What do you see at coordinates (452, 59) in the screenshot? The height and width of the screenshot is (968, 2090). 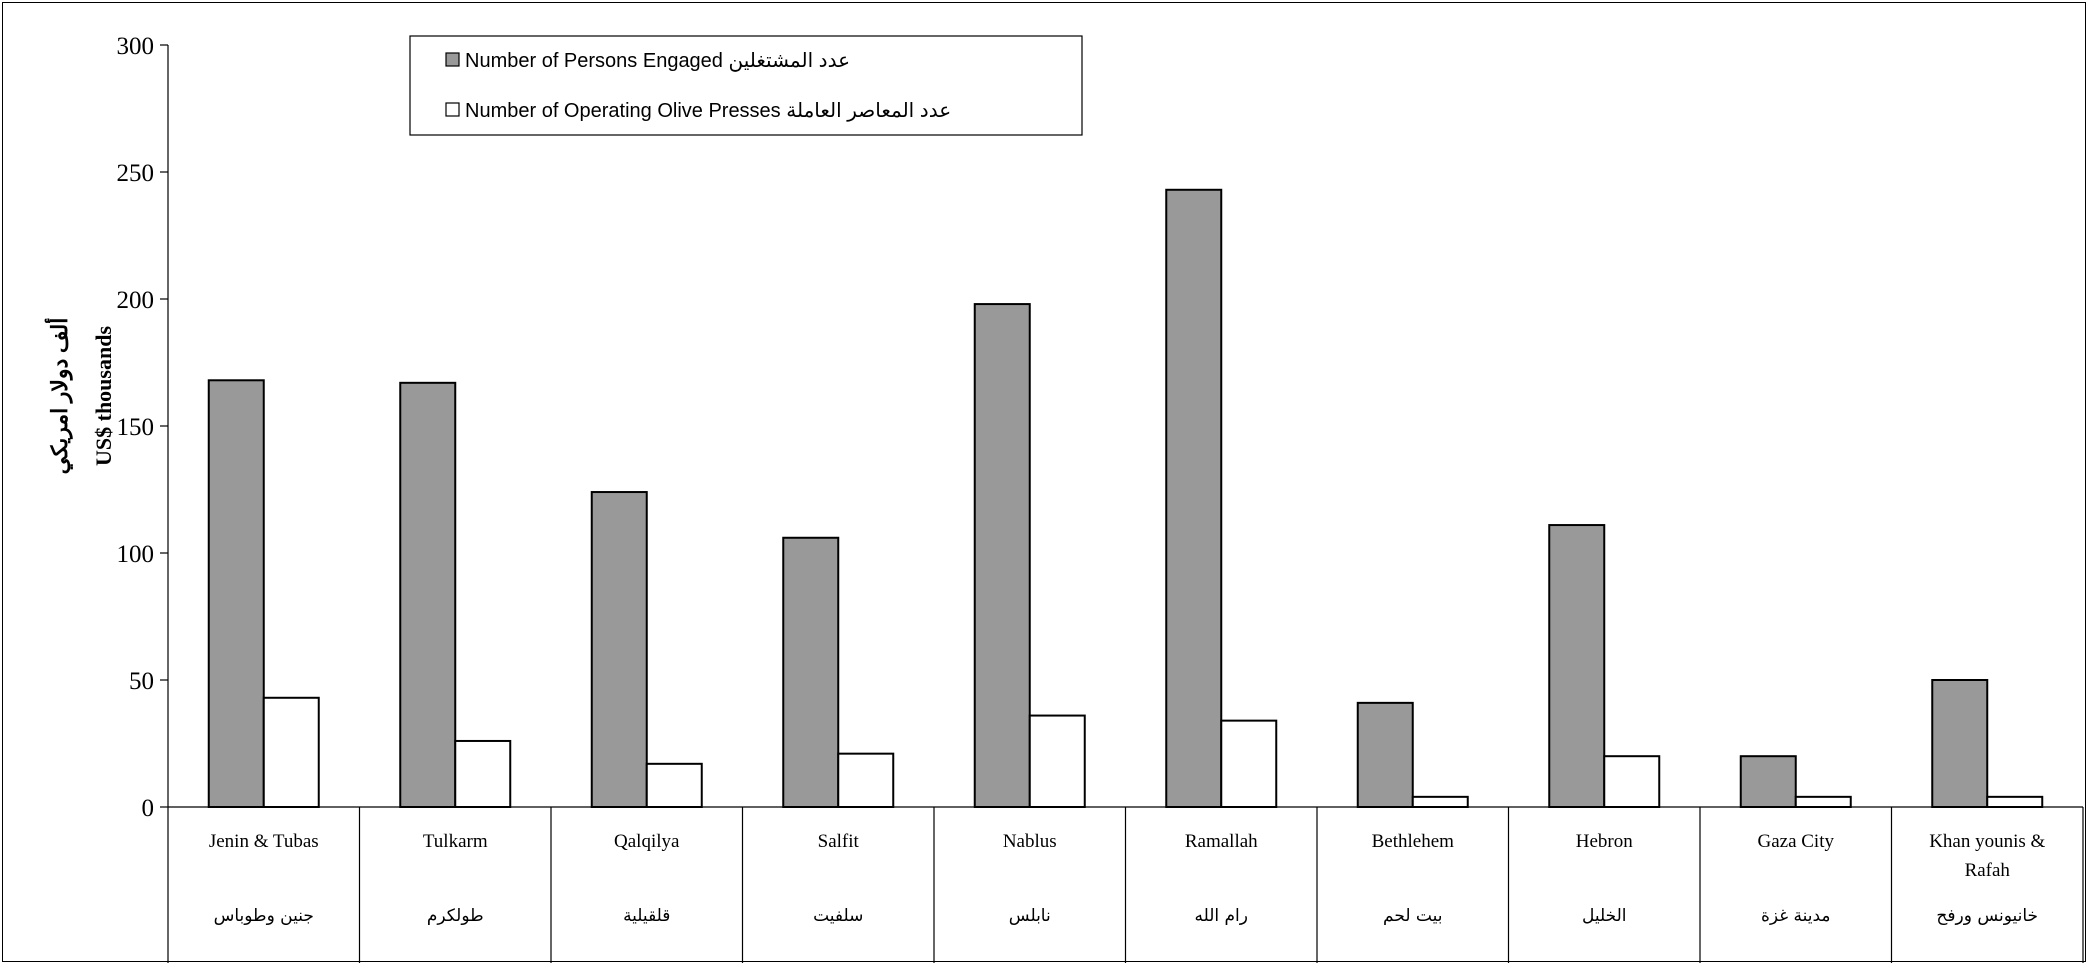 I see `legend-swatch-persons-engaged` at bounding box center [452, 59].